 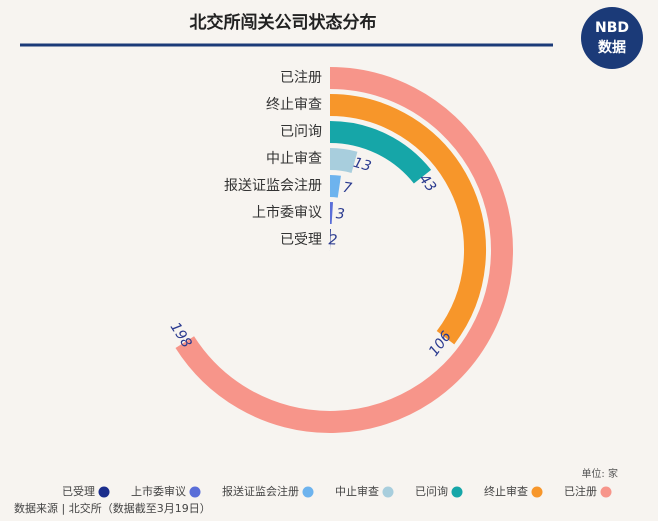 I want to click on legend-label: 已问询, so click(x=431, y=491).